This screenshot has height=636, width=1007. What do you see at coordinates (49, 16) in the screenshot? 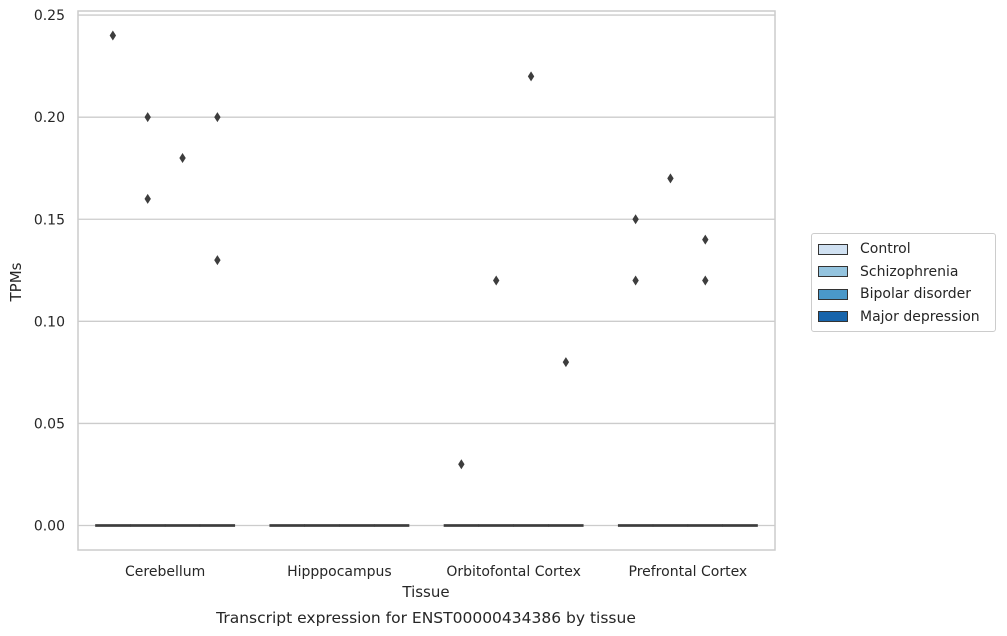
I see `y-tick-label: 0.25` at bounding box center [49, 16].